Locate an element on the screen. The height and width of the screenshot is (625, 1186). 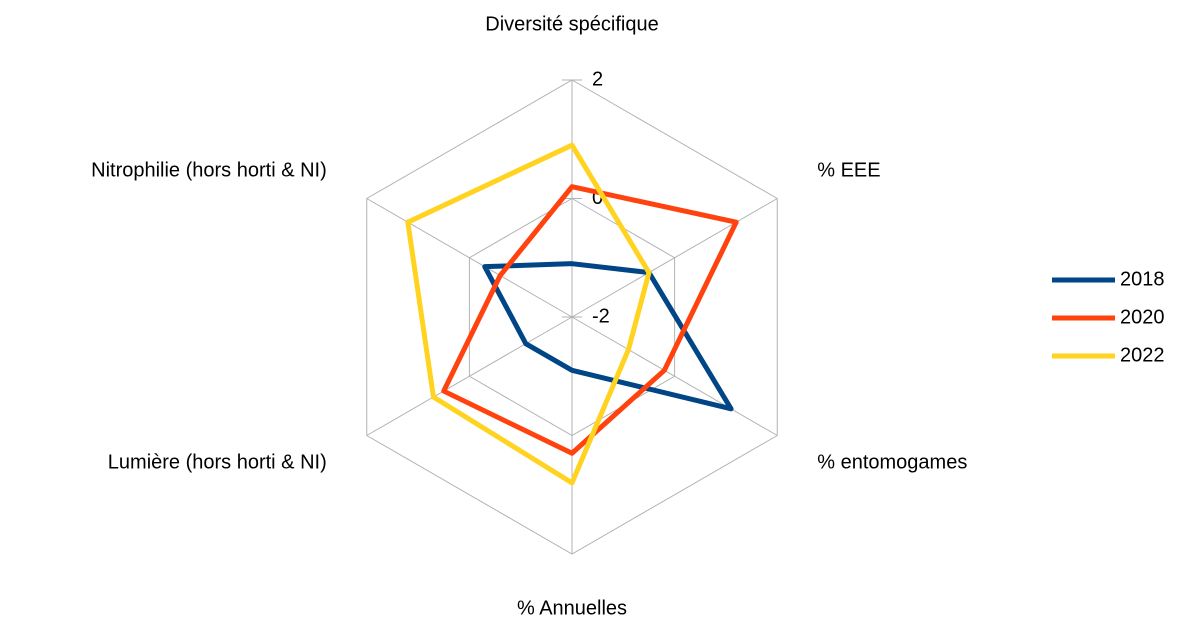
axis-label: % Annuelles is located at coordinates (572, 608).